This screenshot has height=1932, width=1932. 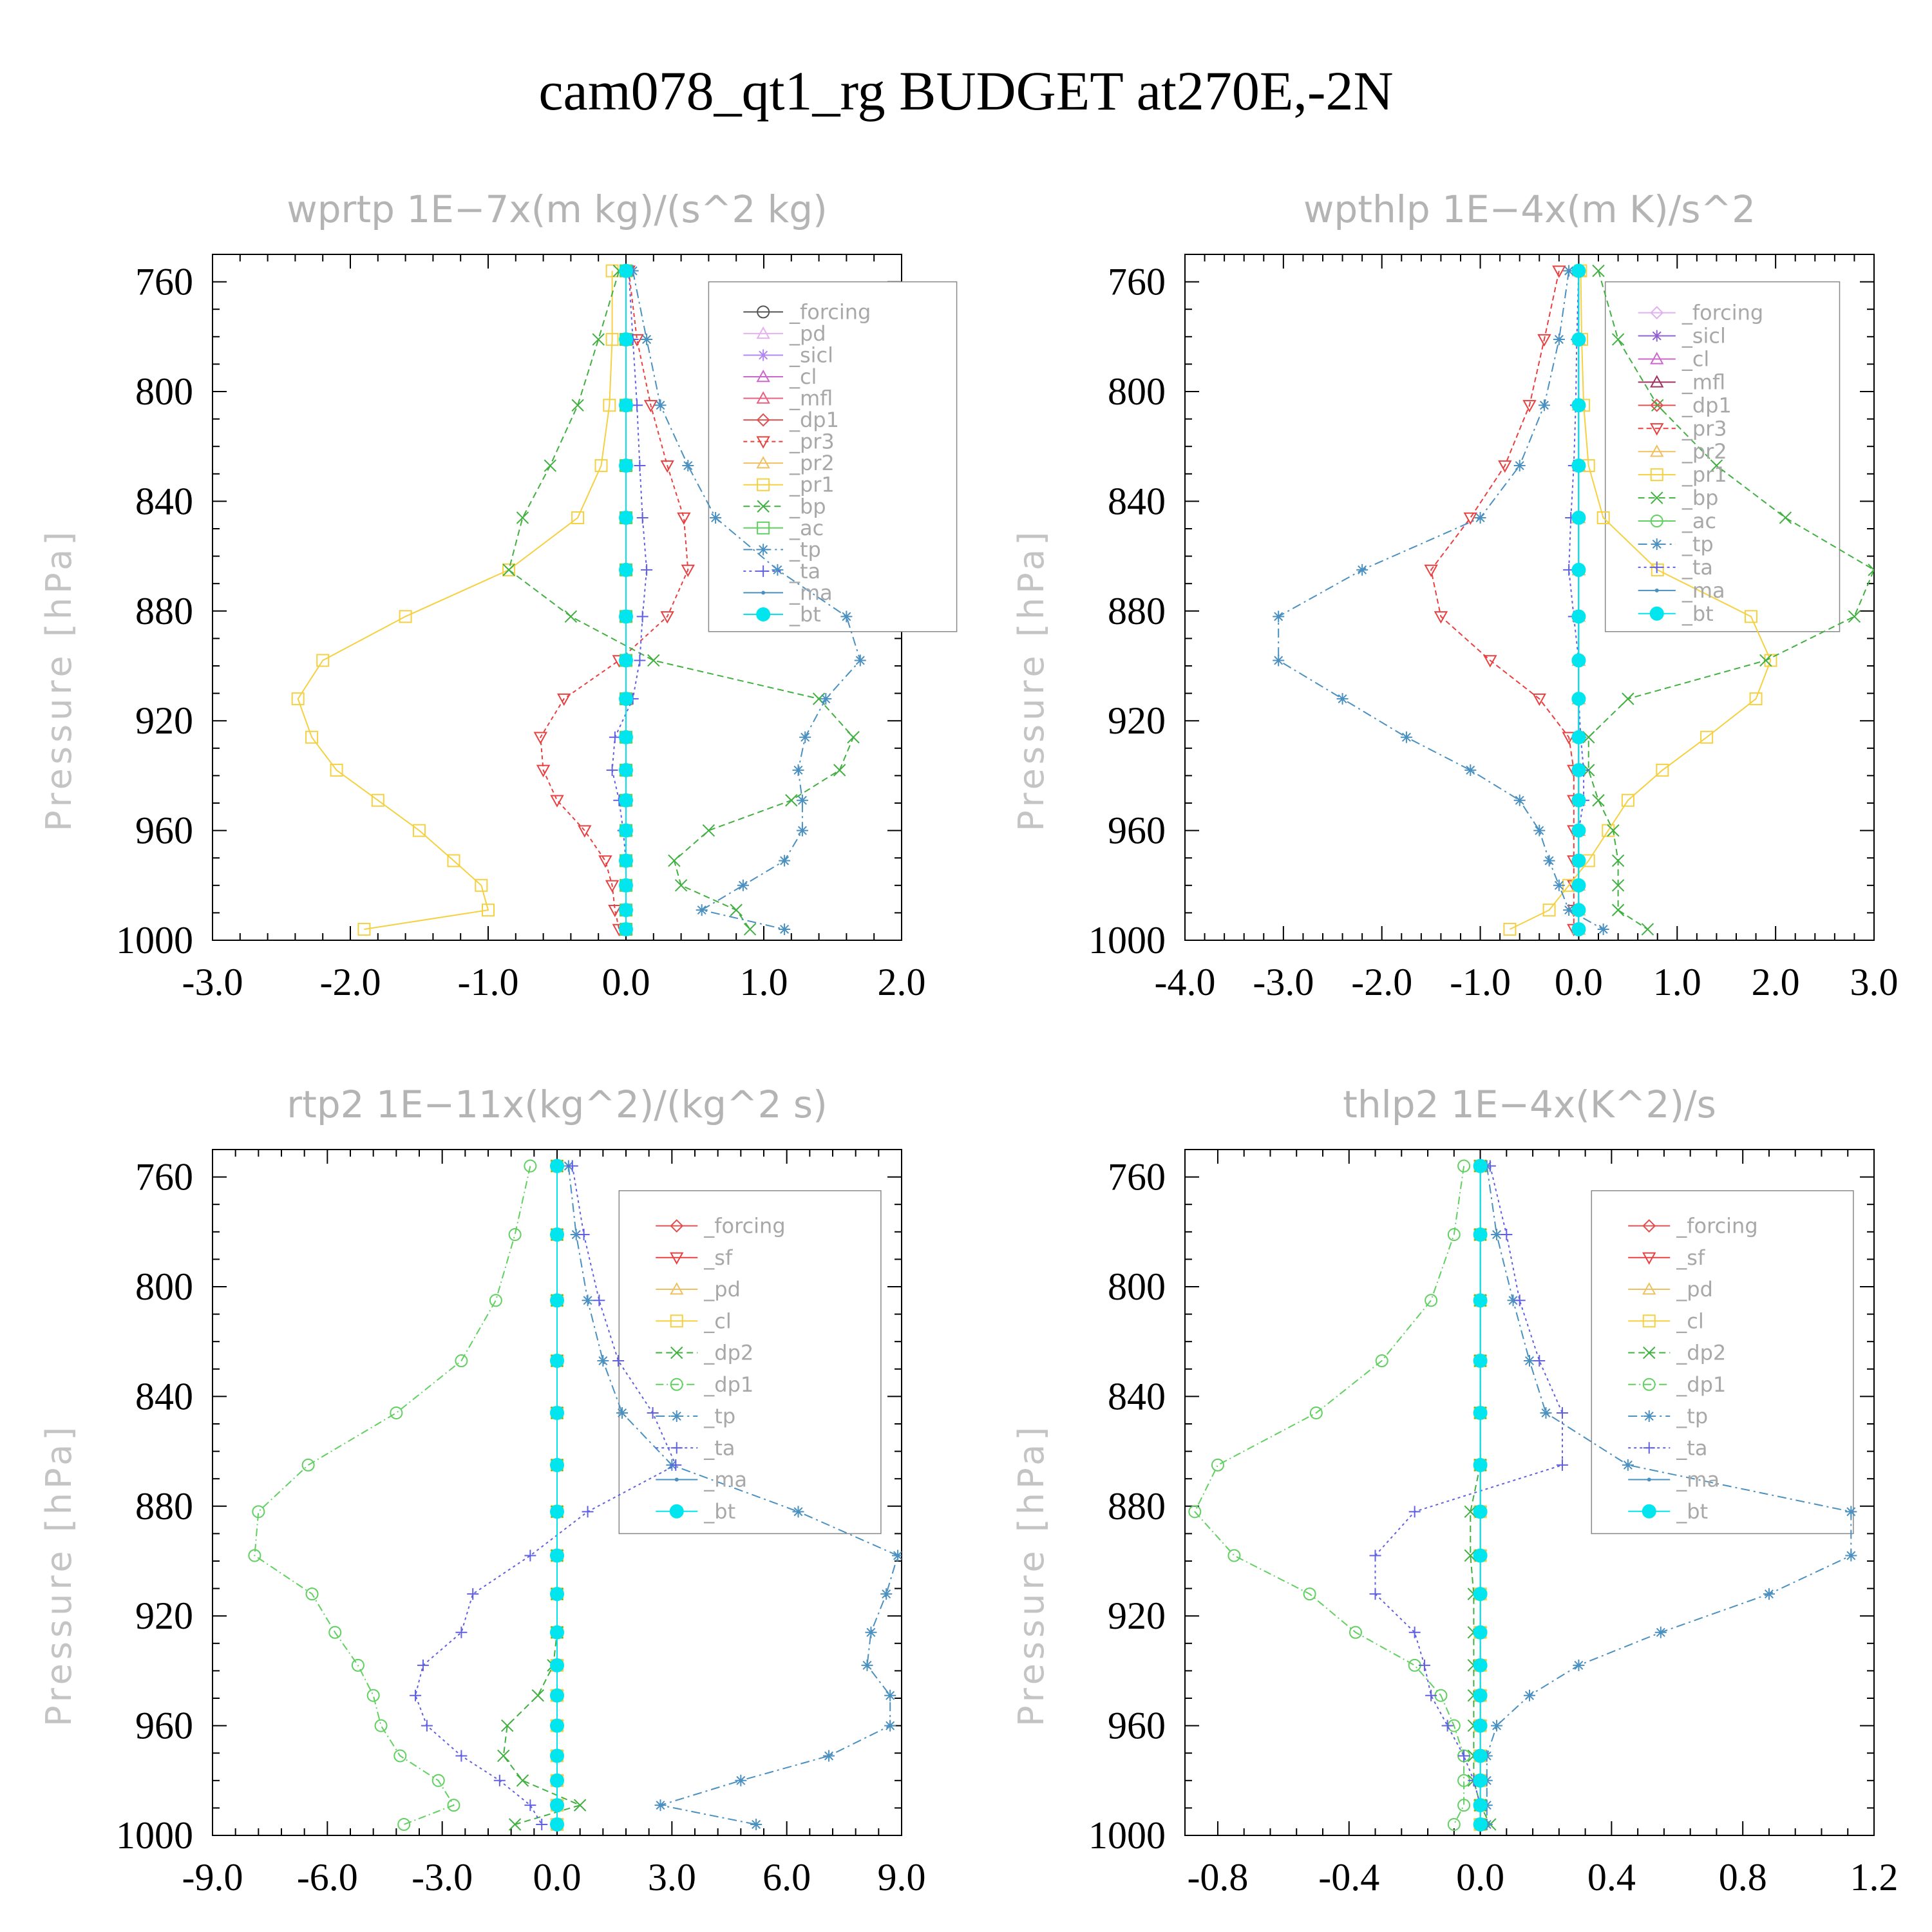 What do you see at coordinates (1722, 313) in the screenshot?
I see `legend-label: _forcing` at bounding box center [1722, 313].